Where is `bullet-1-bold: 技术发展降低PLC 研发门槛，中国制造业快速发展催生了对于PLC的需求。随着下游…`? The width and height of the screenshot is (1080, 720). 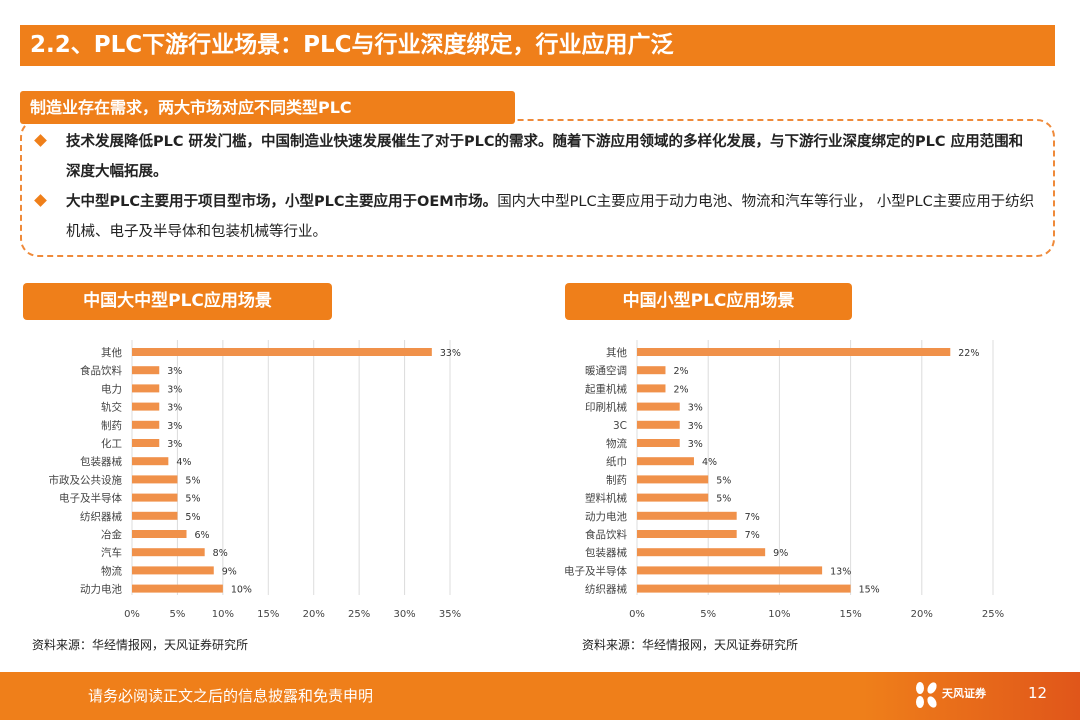 bullet-1-bold: 技术发展降低PLC 研发门槛，中国制造业快速发展催生了对于PLC的需求。随着下游… is located at coordinates (545, 157).